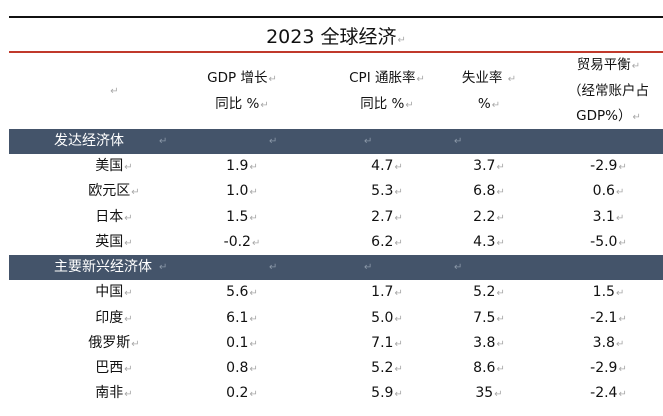  Describe the element at coordinates (489, 191) in the screenshot. I see `unemployment-value: 6.8↵` at that location.